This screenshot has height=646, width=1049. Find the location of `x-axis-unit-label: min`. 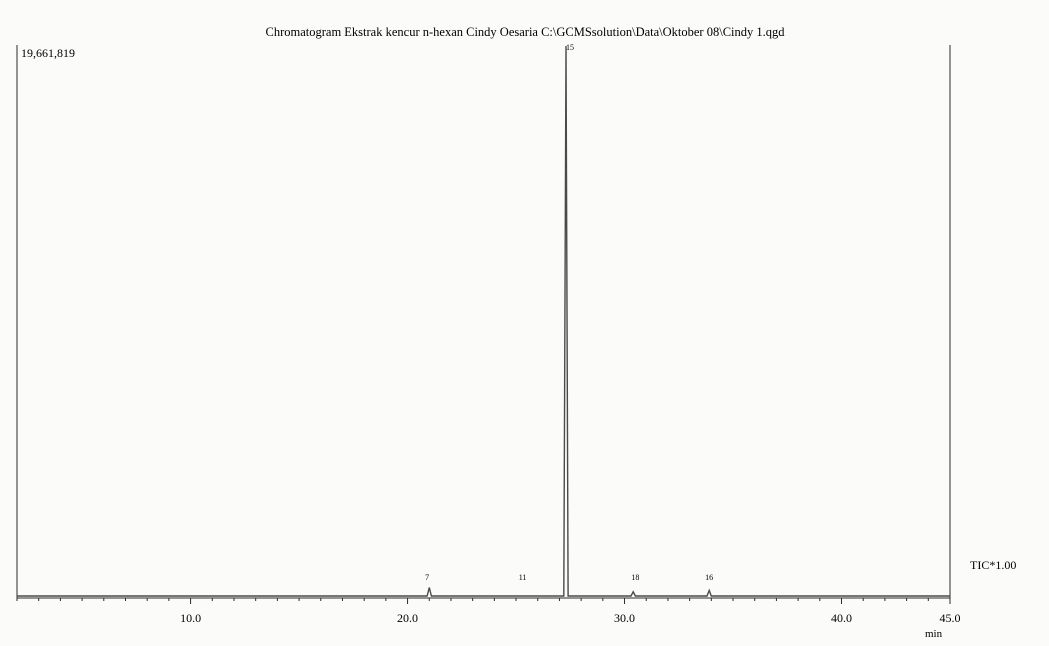

x-axis-unit-label: min is located at coordinates (934, 634).